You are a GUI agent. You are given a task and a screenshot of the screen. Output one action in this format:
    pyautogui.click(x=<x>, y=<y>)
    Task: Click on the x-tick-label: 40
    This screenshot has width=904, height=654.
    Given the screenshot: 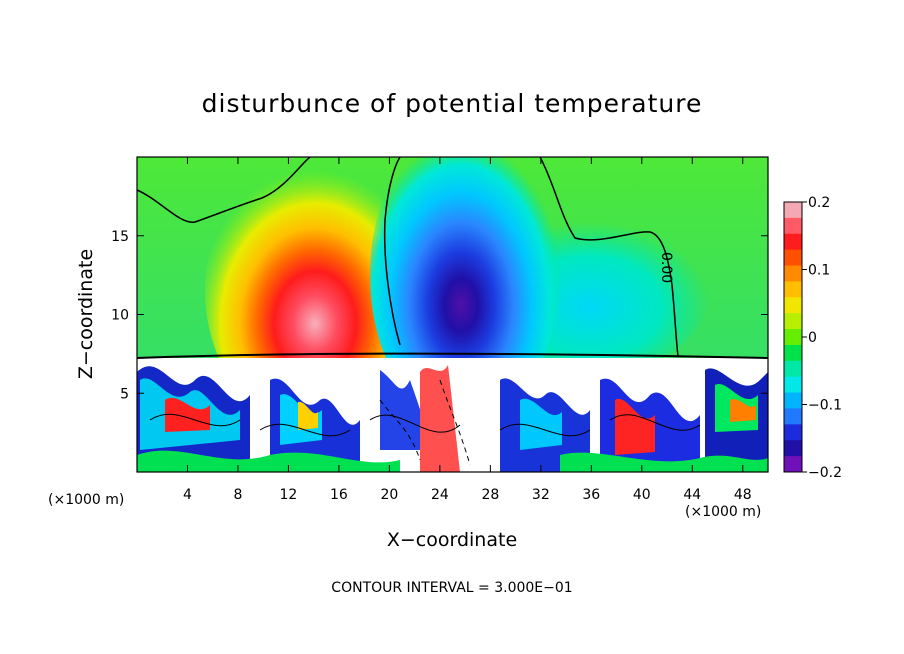 What is the action you would take?
    pyautogui.click(x=642, y=495)
    